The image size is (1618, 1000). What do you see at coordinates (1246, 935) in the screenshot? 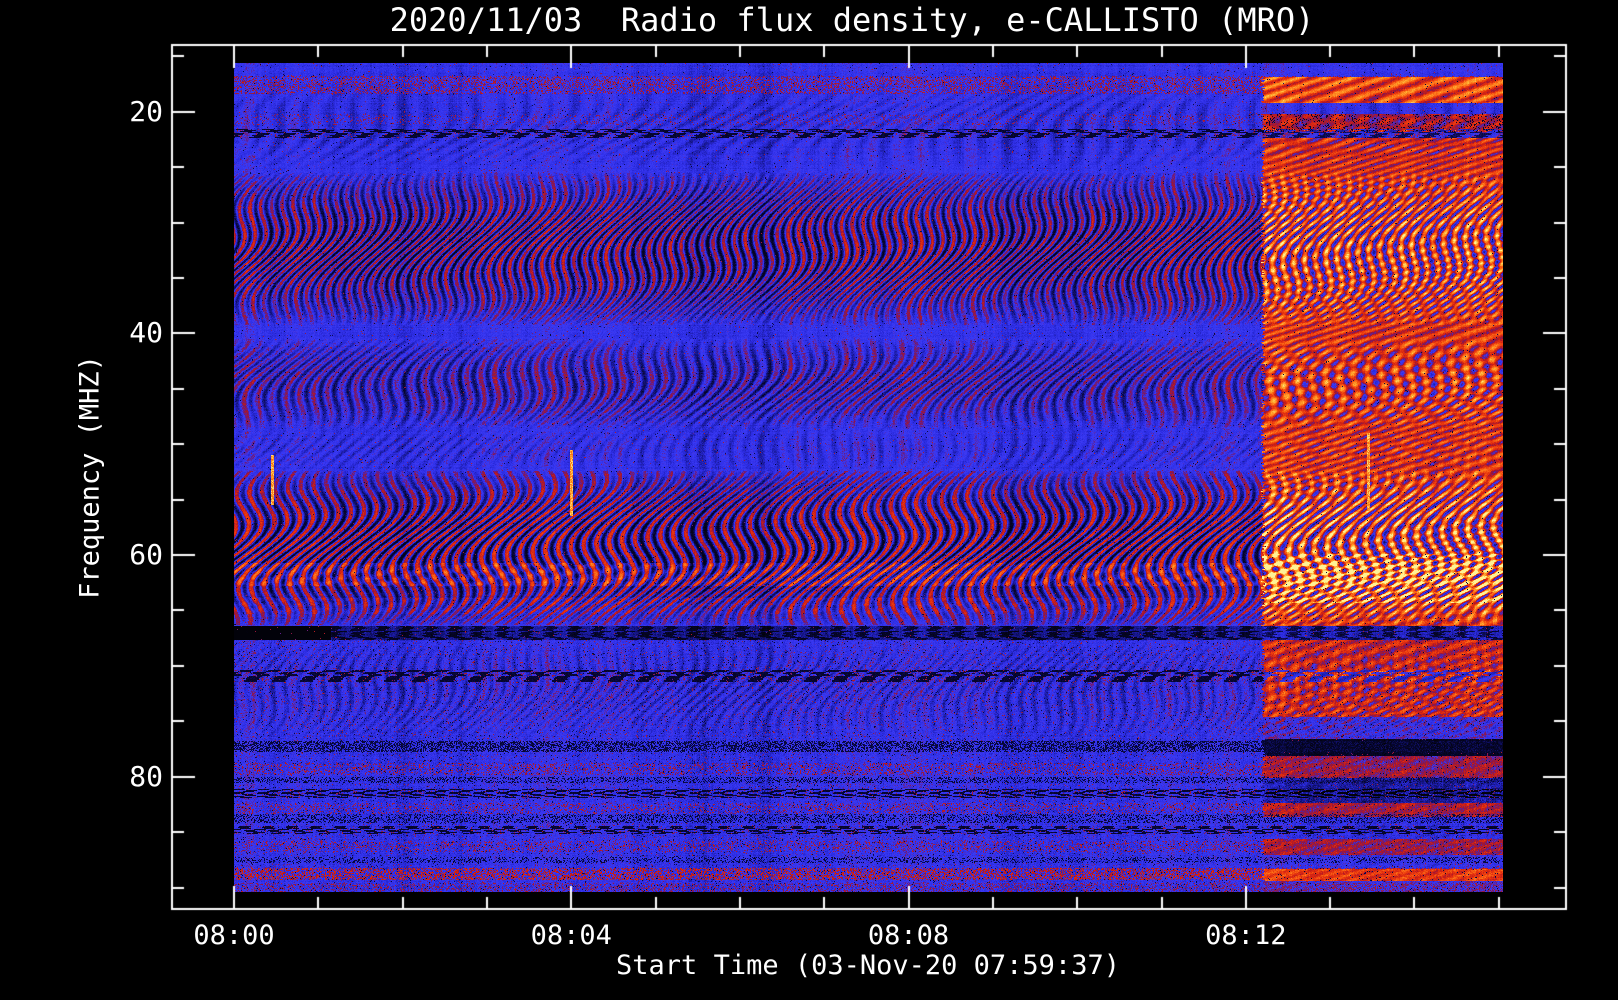
I see `x-tick-label: 08:12` at bounding box center [1246, 935].